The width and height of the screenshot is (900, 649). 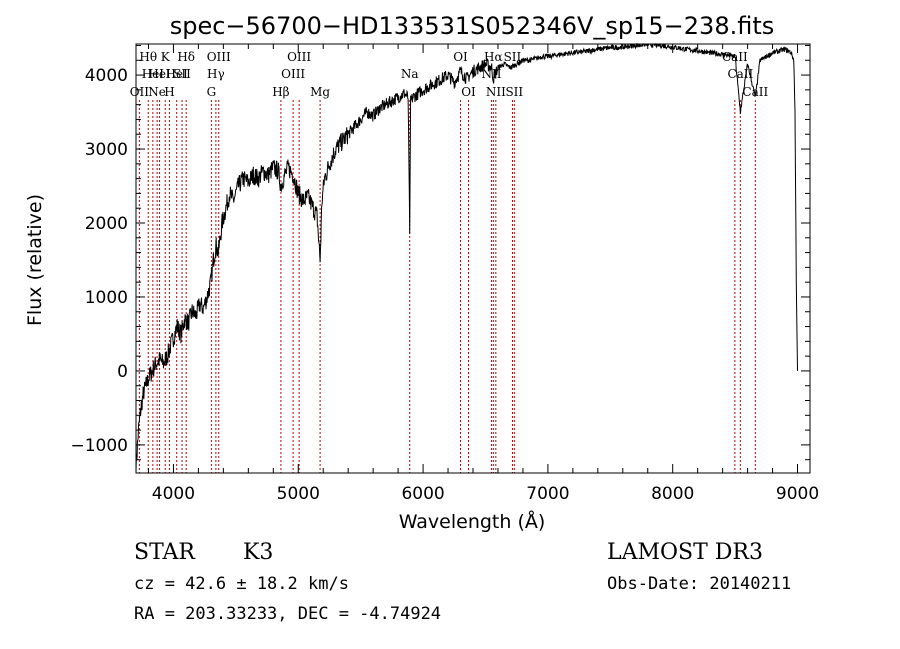 I want to click on spectral-line-label: NII, so click(x=496, y=92).